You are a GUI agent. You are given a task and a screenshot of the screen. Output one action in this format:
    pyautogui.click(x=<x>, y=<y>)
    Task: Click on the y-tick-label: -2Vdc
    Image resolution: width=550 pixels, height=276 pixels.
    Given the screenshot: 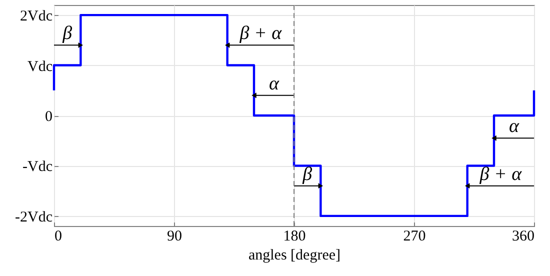 What is the action you would take?
    pyautogui.click(x=34, y=217)
    